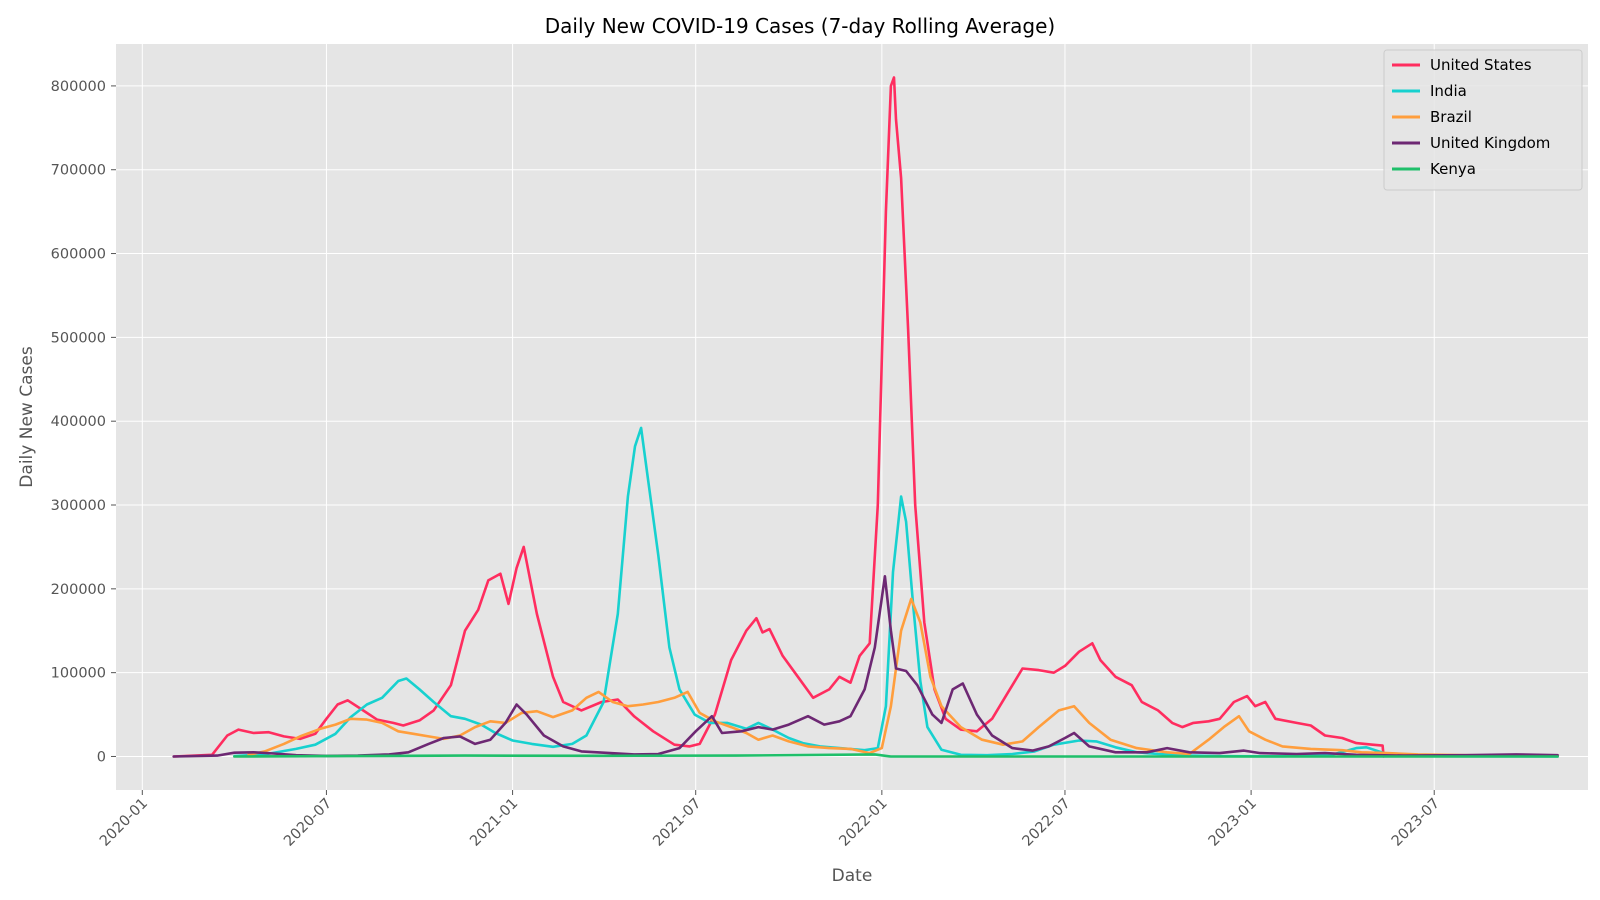 The height and width of the screenshot is (900, 1600). What do you see at coordinates (78, 674) in the screenshot?
I see `y-tick-label: 100000` at bounding box center [78, 674].